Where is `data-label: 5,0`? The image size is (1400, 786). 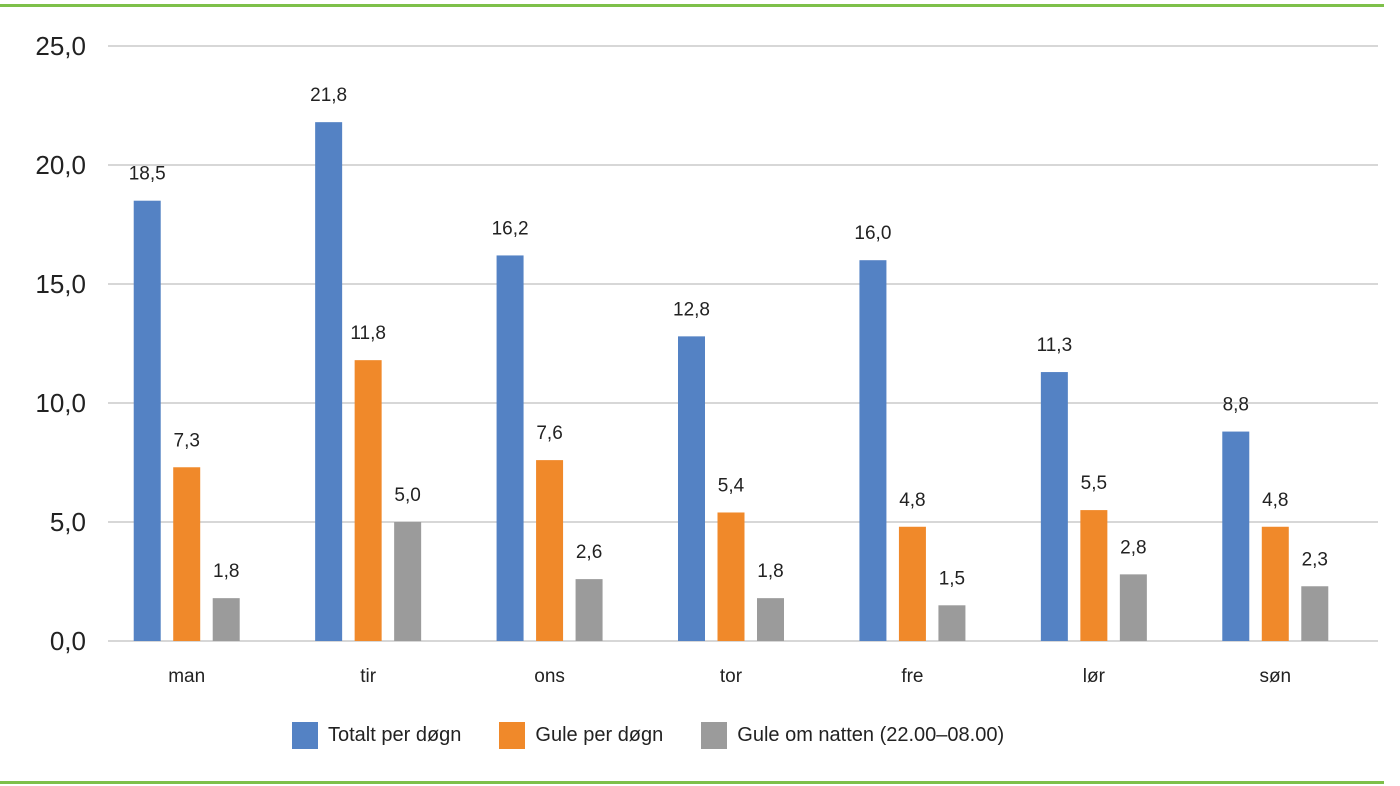
data-label: 5,0 is located at coordinates (407, 495).